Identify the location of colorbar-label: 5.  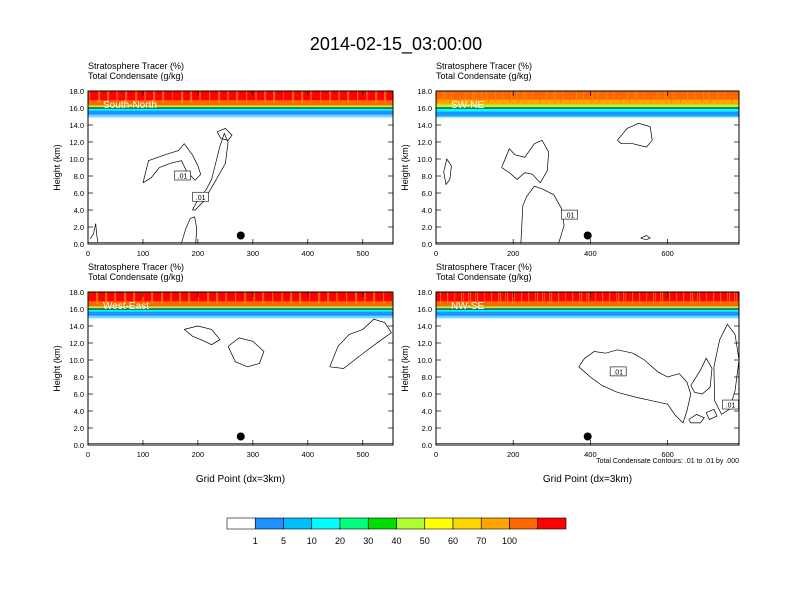
(283, 541).